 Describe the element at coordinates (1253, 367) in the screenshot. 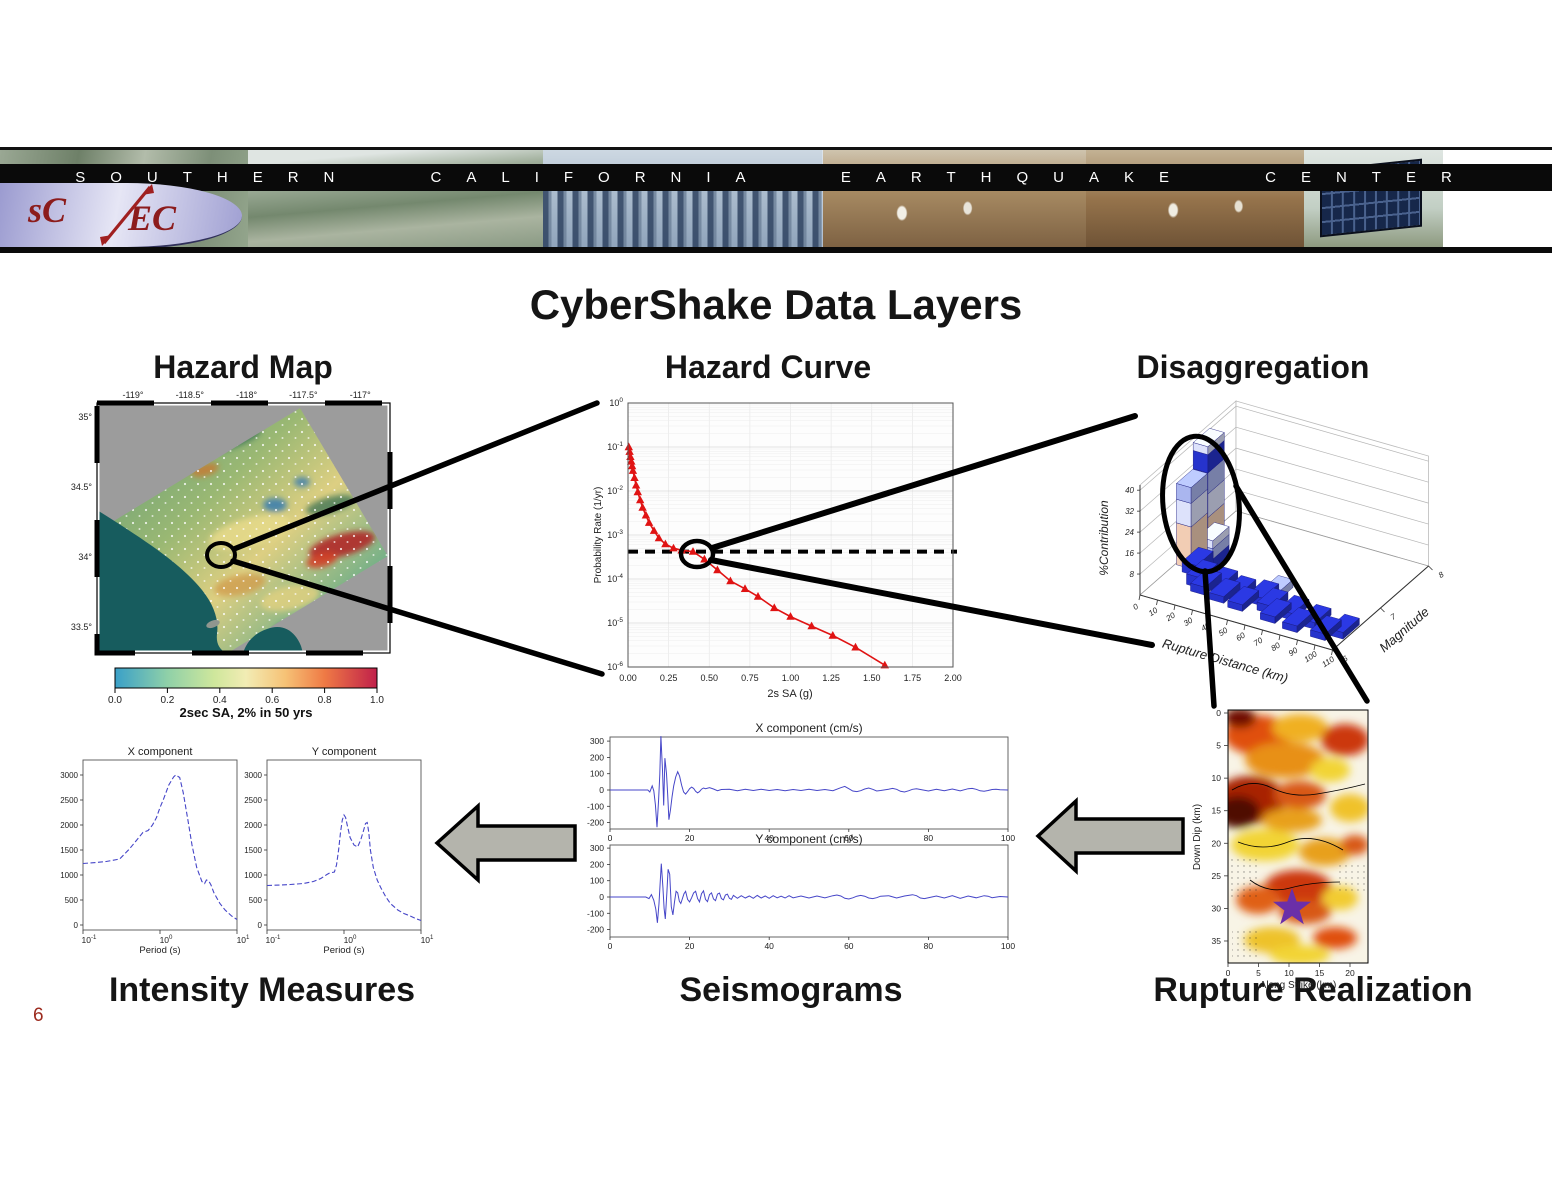

I see `label-disaggregation: Disaggregation` at that location.